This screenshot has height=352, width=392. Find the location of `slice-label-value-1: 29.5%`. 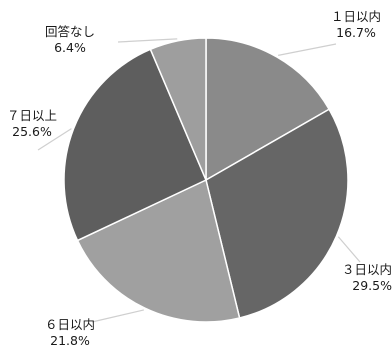

slice-label-value-1: 29.5% is located at coordinates (372, 285).